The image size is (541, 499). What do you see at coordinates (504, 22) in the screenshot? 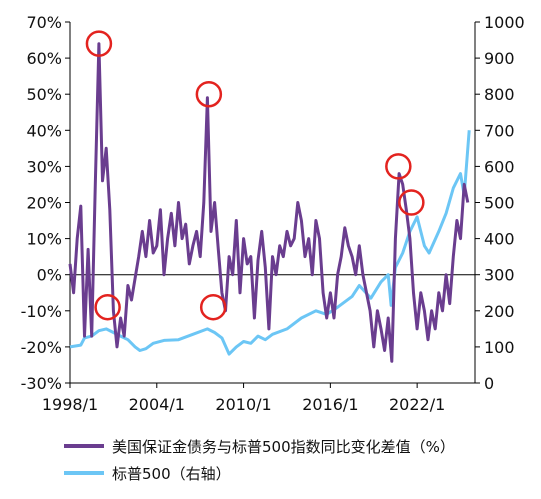
I see `right-tick-label: 1000` at bounding box center [504, 22].